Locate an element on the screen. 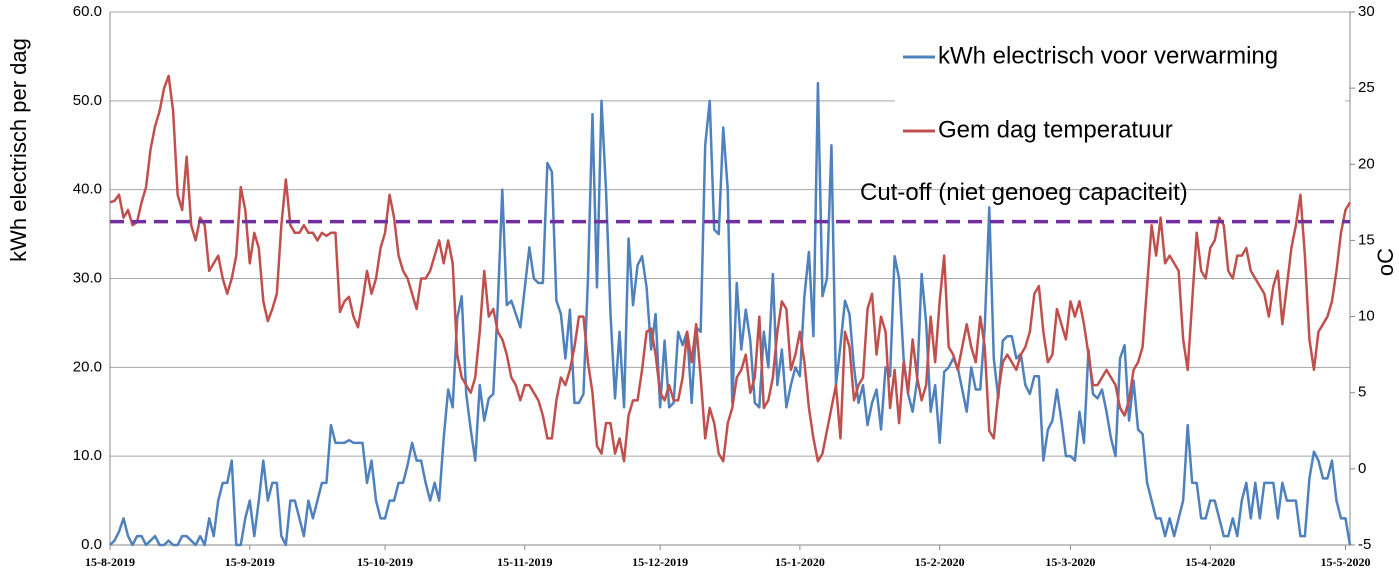 This screenshot has width=1399, height=587. x-tick-label: 15-5-2020 is located at coordinates (1345, 562).